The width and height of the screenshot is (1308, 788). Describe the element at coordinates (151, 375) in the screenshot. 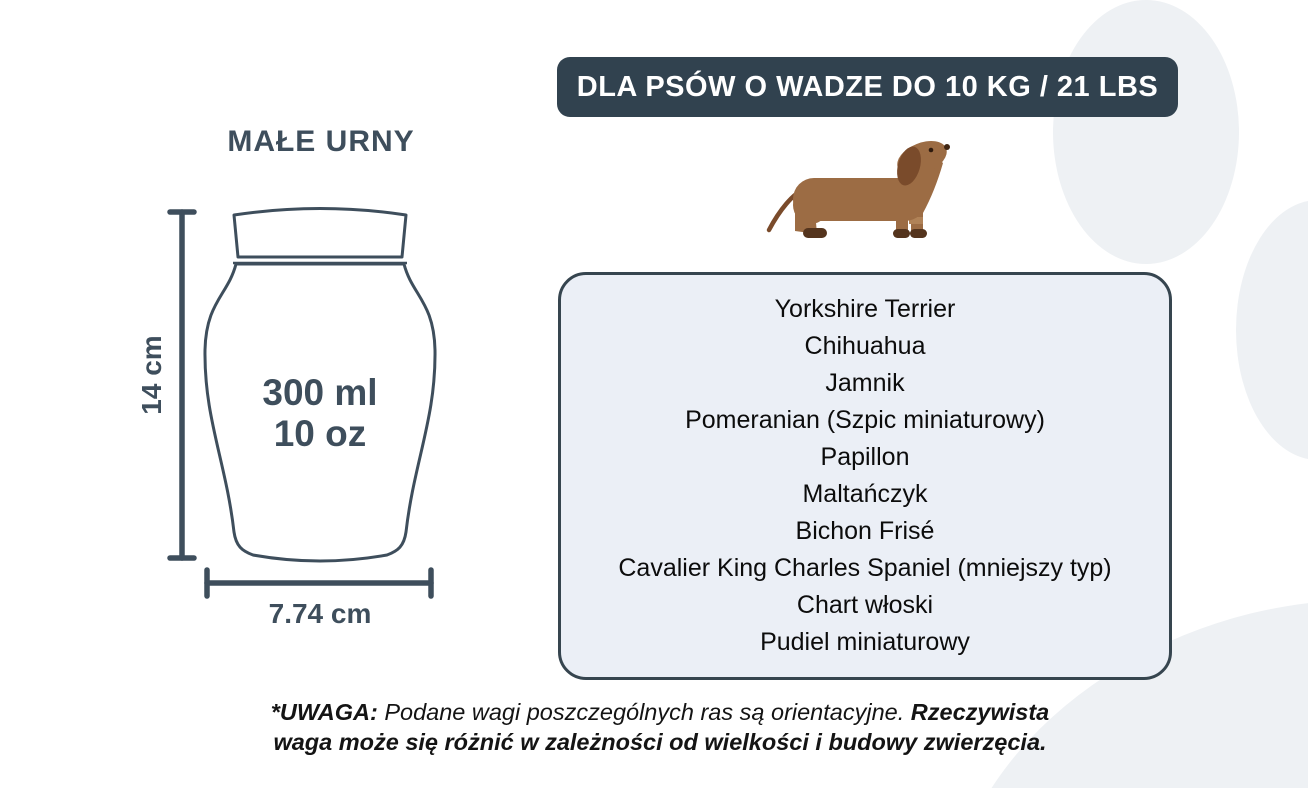

I see `urn-height-label: 14 cm` at that location.